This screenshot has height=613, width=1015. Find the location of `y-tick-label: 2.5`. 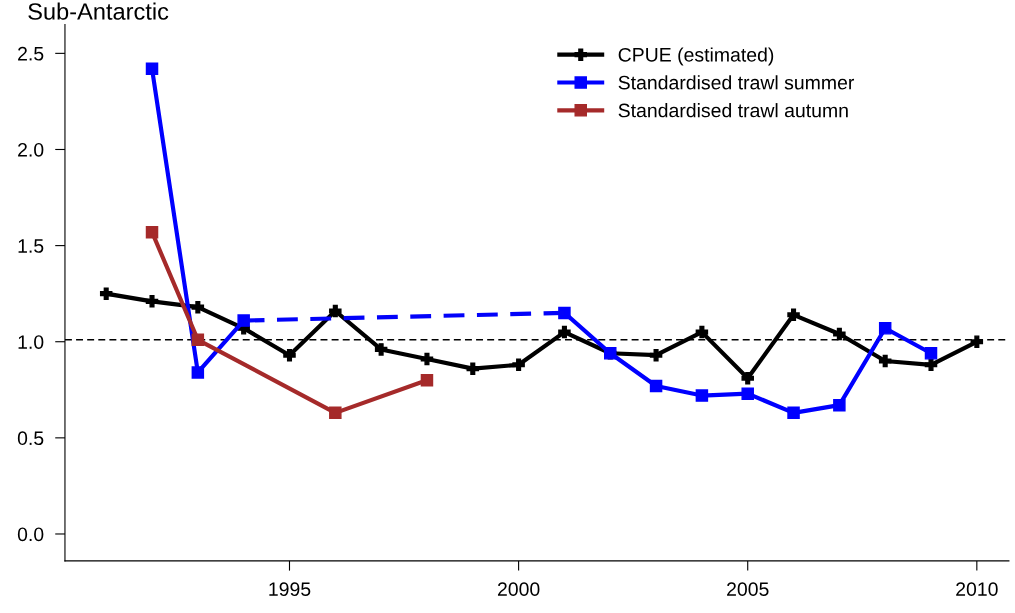

y-tick-label: 2.5 is located at coordinates (31, 53).